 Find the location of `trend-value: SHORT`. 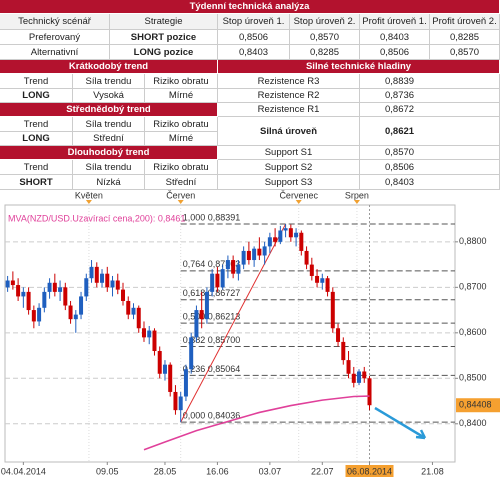

trend-value: SHORT is located at coordinates (36, 182).